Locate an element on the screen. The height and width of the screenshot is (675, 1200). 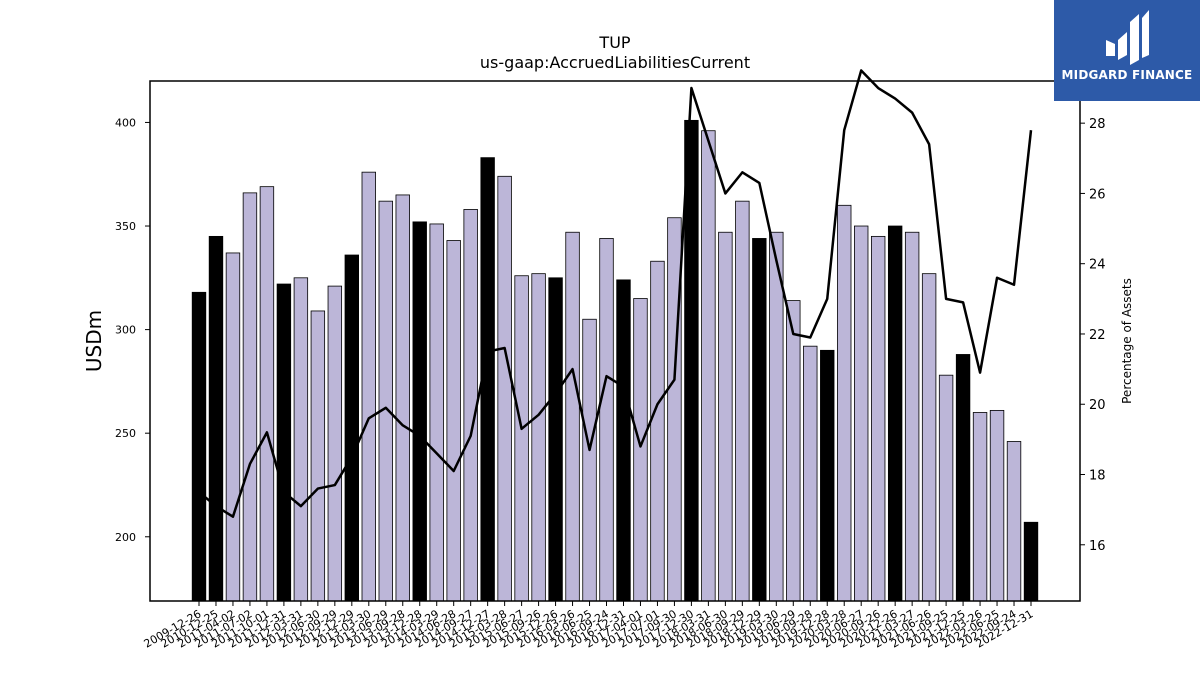
y-tick-label: 300 is located at coordinates (125, 330).